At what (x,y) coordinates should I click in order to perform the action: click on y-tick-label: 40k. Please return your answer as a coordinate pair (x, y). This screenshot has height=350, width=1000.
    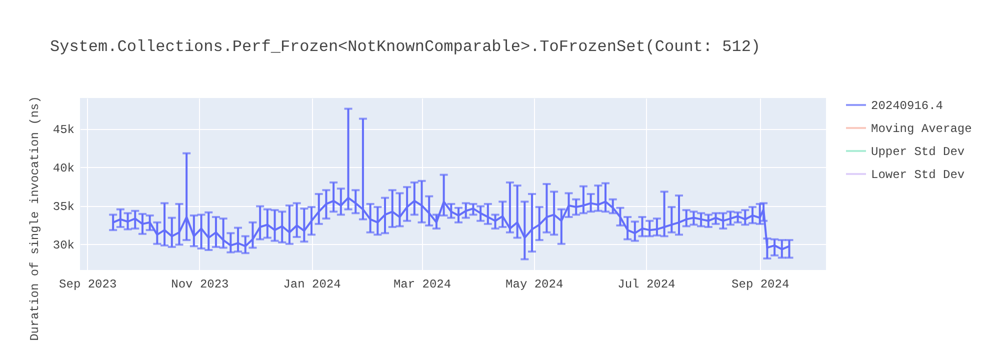
    Looking at the image, I should click on (63, 169).